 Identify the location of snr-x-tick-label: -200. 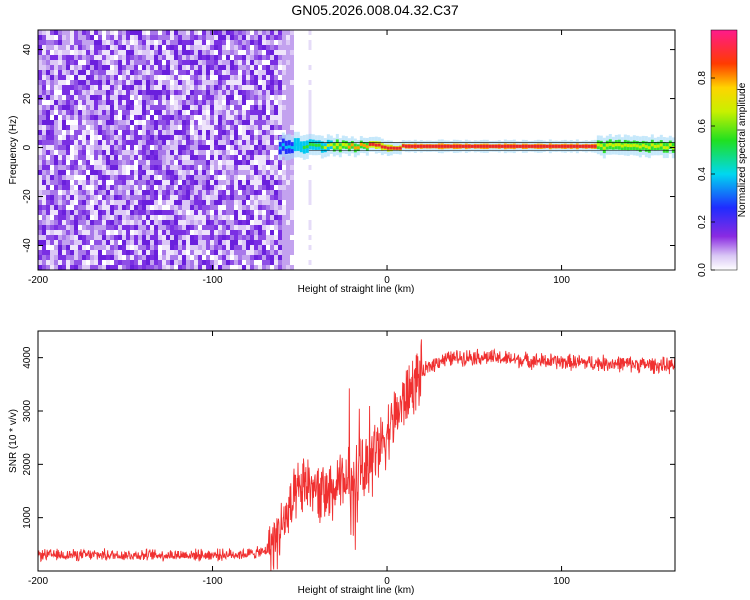
(38, 581).